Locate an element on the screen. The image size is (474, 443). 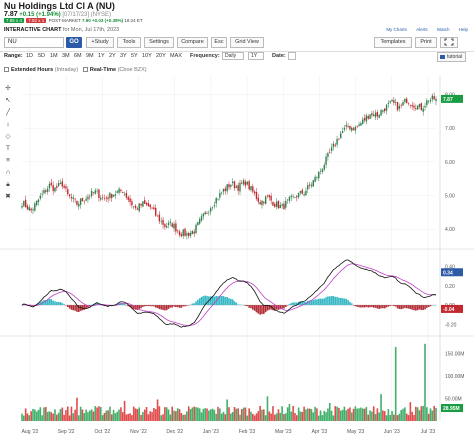
date-tick-label: May '23 is located at coordinates (356, 432).